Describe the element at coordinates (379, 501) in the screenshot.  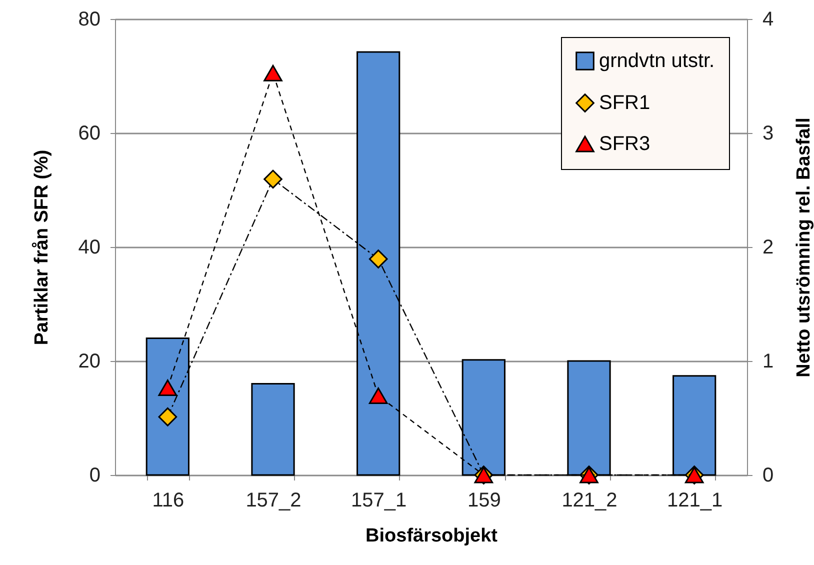
I see `x-tick-label: 157_1` at that location.